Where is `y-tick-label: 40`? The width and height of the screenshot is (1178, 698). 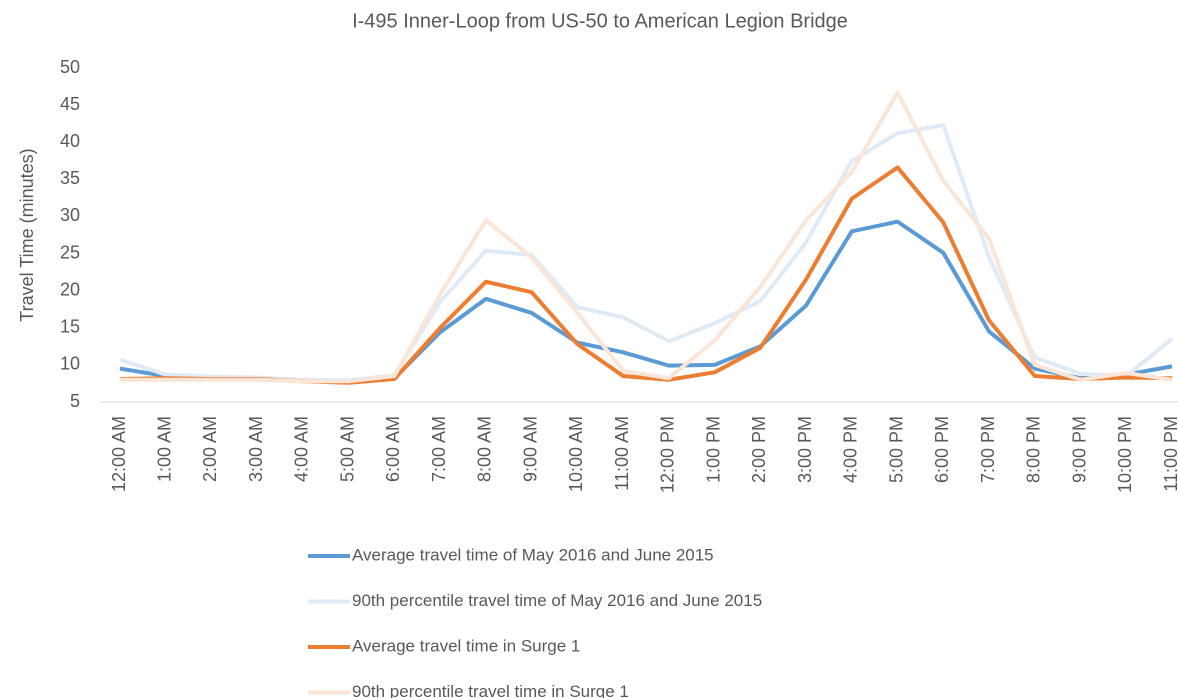 y-tick-label: 40 is located at coordinates (70, 141).